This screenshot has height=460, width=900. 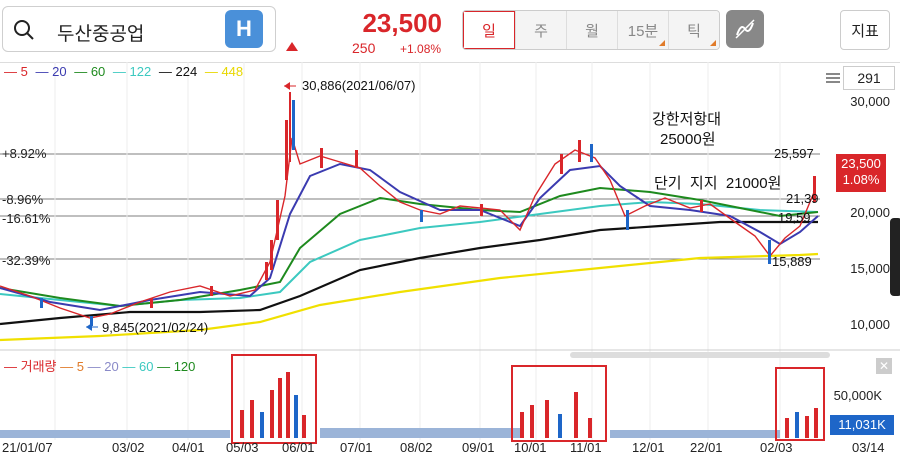 What do you see at coordinates (489, 30) in the screenshot?
I see `tab-day: 일` at bounding box center [489, 30].